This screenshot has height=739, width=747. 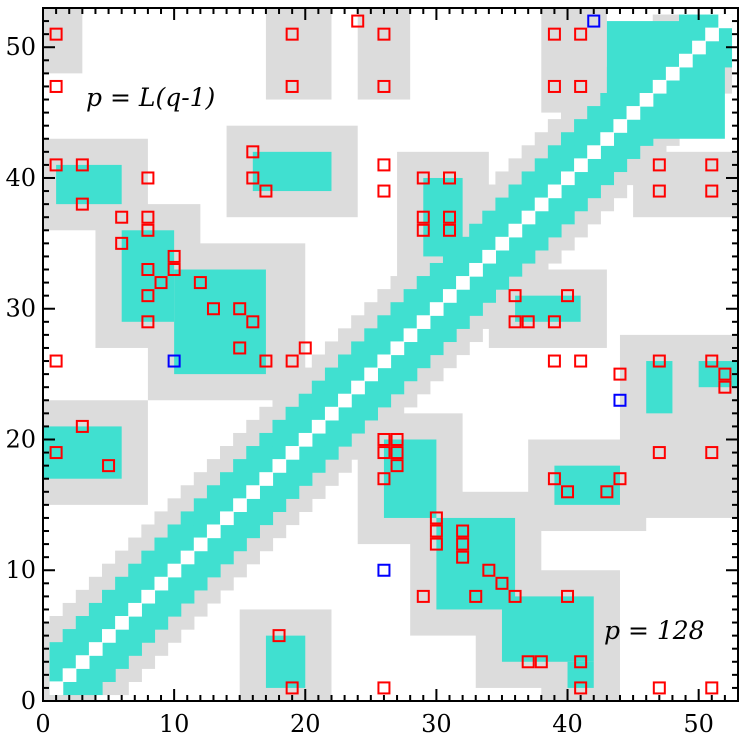 I want to click on x-tick-label: 40, so click(x=567, y=724).